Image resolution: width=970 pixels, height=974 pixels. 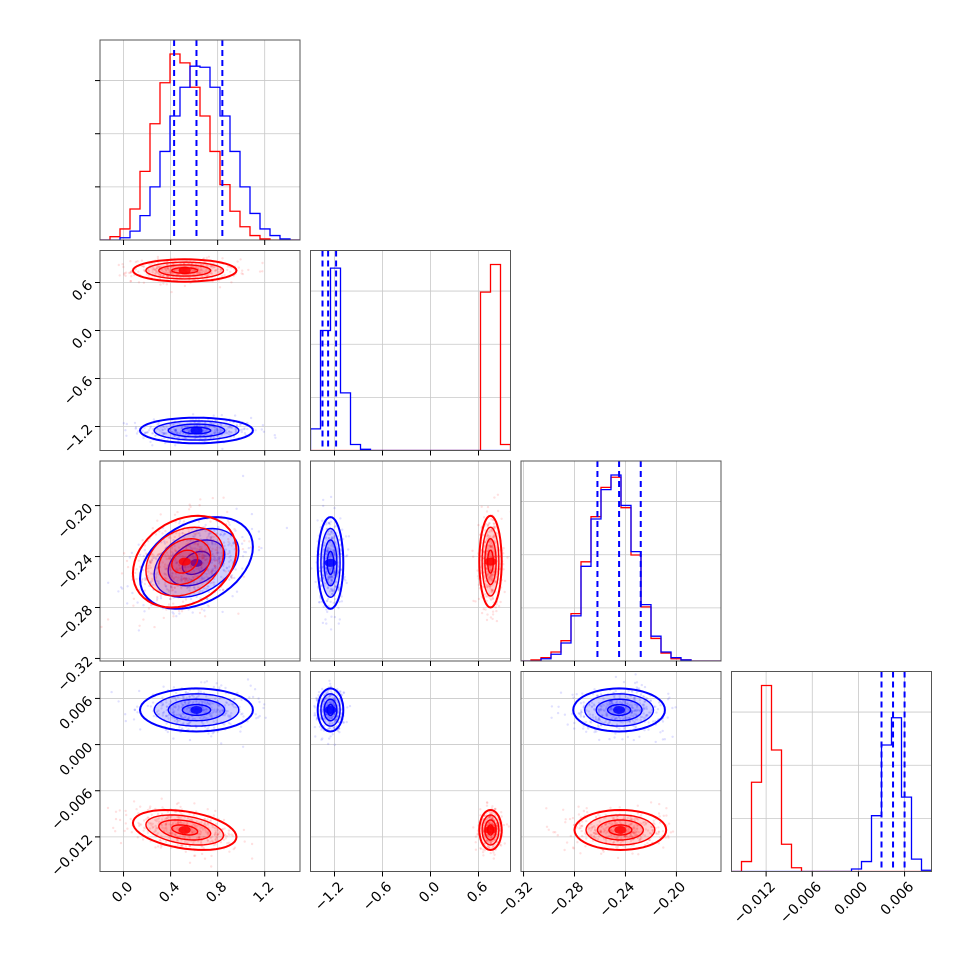 What do you see at coordinates (329, 896) in the screenshot?
I see `x-tick-label: −1.2` at bounding box center [329, 896].